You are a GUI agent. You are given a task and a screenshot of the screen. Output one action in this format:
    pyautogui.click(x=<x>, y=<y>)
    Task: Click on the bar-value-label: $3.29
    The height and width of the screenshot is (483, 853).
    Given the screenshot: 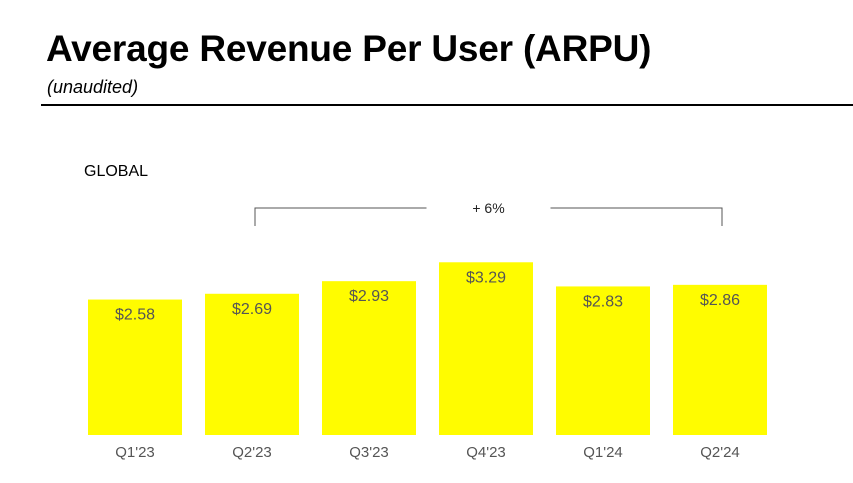 What is the action you would take?
    pyautogui.click(x=486, y=277)
    